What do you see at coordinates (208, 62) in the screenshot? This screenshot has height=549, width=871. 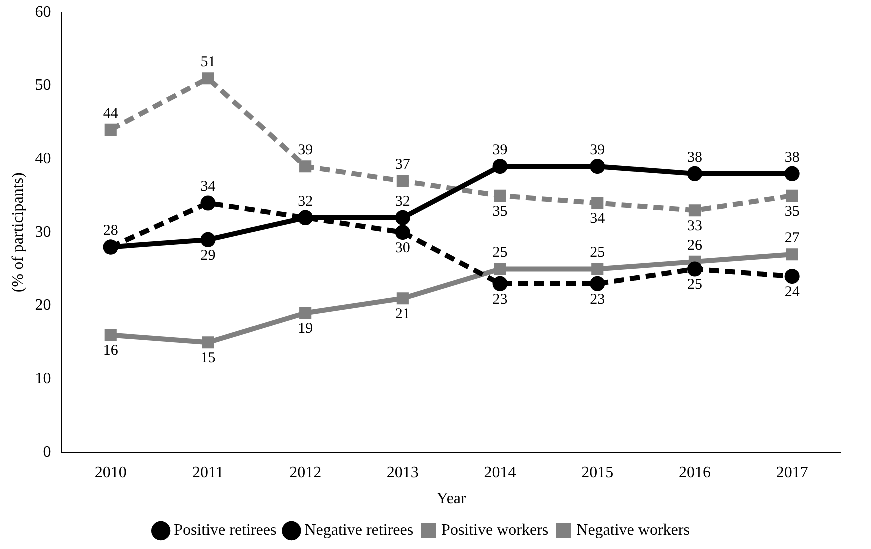 I see `data-label: 51` at bounding box center [208, 62].